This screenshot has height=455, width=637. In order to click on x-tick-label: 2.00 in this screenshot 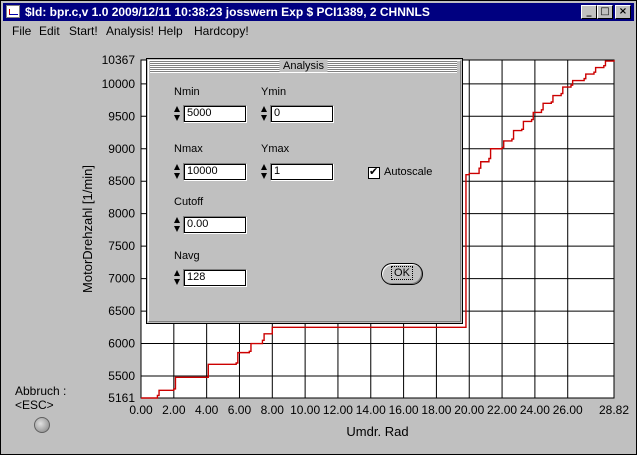, I will do `click(174, 410)`.